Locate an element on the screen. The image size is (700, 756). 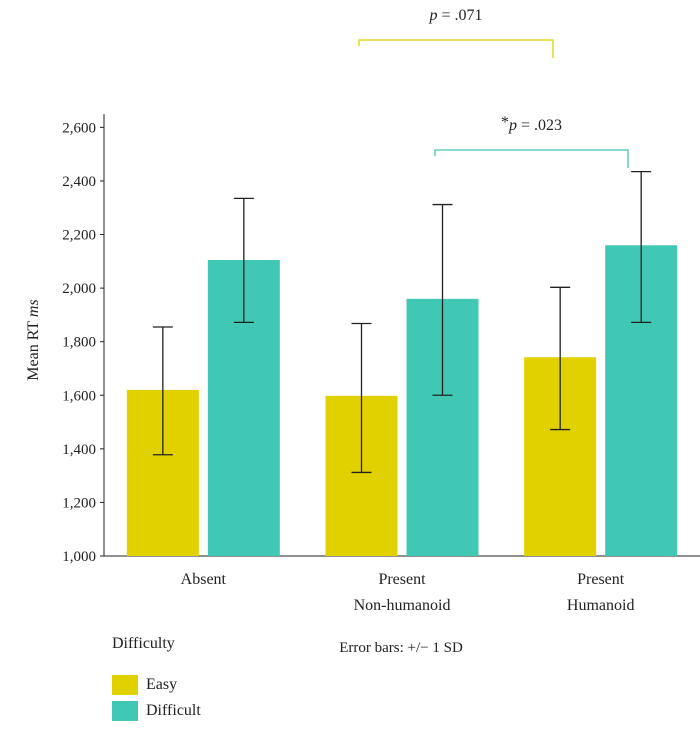
y-tick-label: 1,200 is located at coordinates (79, 503).